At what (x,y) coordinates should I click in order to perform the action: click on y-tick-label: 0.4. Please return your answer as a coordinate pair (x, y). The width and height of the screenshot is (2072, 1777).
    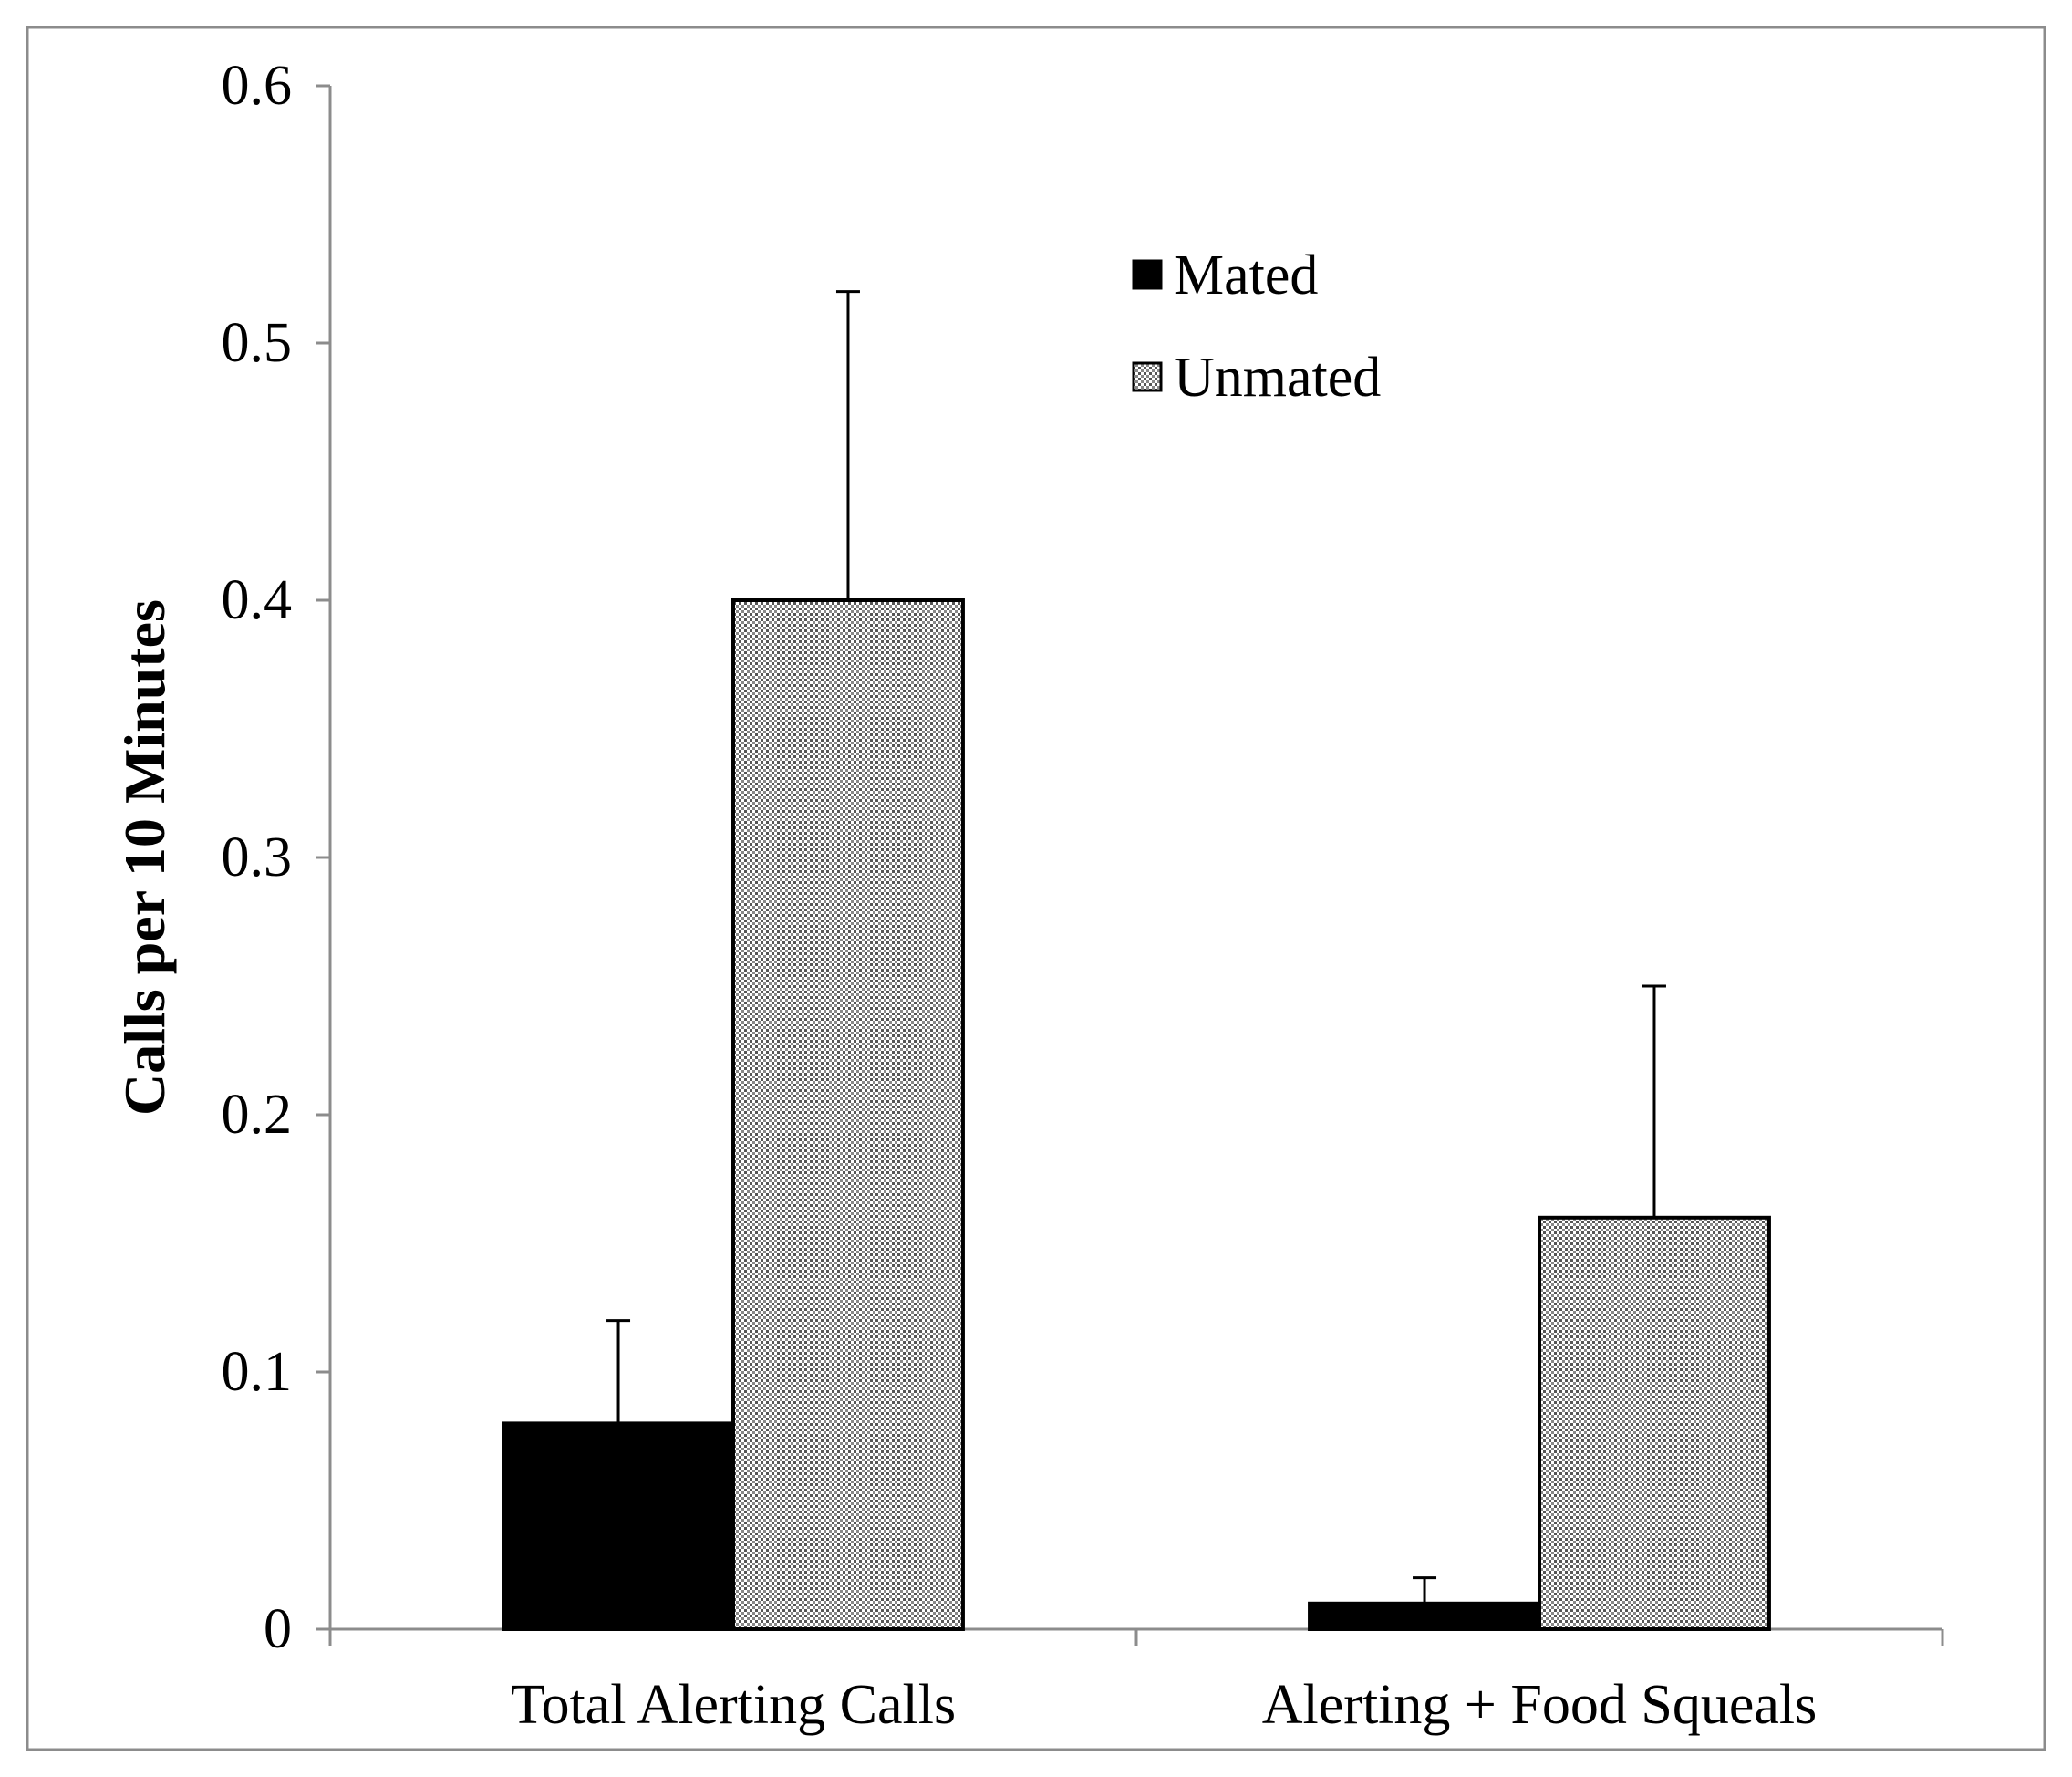
    Looking at the image, I should click on (257, 600).